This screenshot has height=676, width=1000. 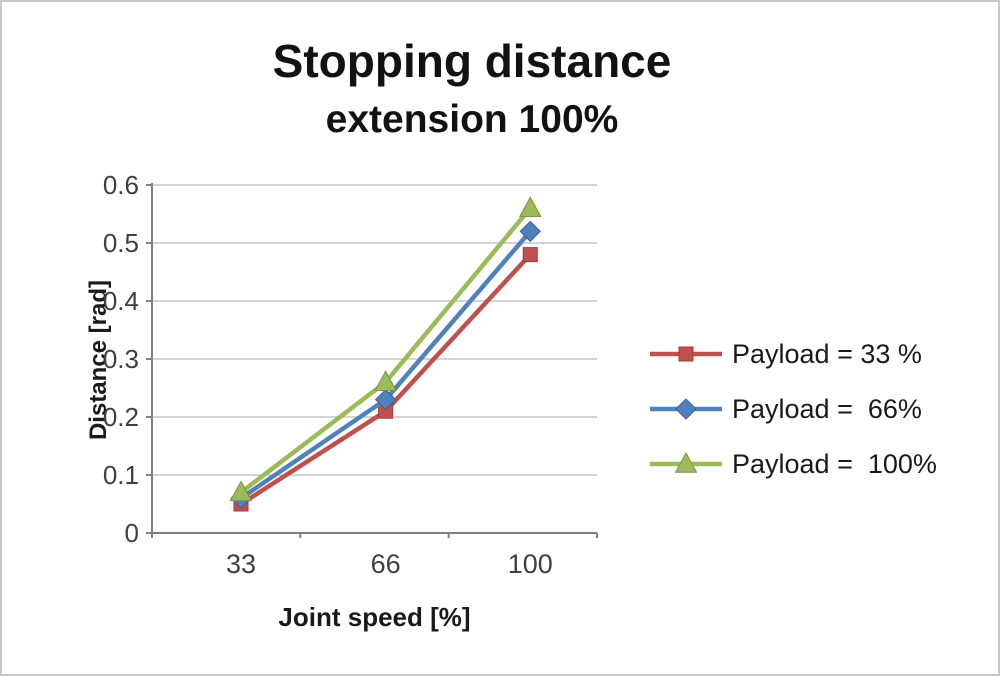 What do you see at coordinates (121, 359) in the screenshot?
I see `y-tick-label: 0.3` at bounding box center [121, 359].